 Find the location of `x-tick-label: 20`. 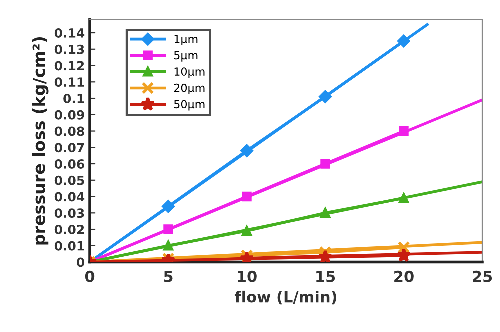

x-tick-label: 20 is located at coordinates (404, 276).